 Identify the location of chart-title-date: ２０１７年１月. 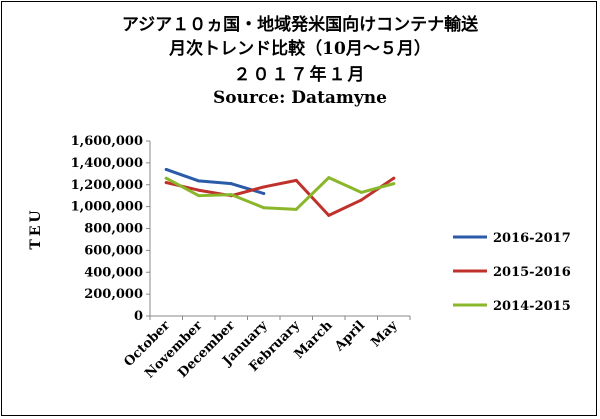
(300, 75).